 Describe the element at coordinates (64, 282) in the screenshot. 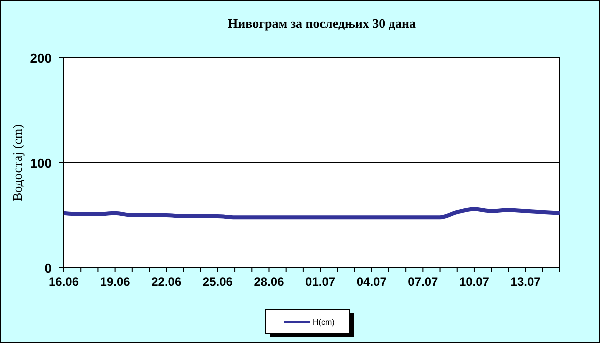

I see `x-tick-label: 16.06` at that location.